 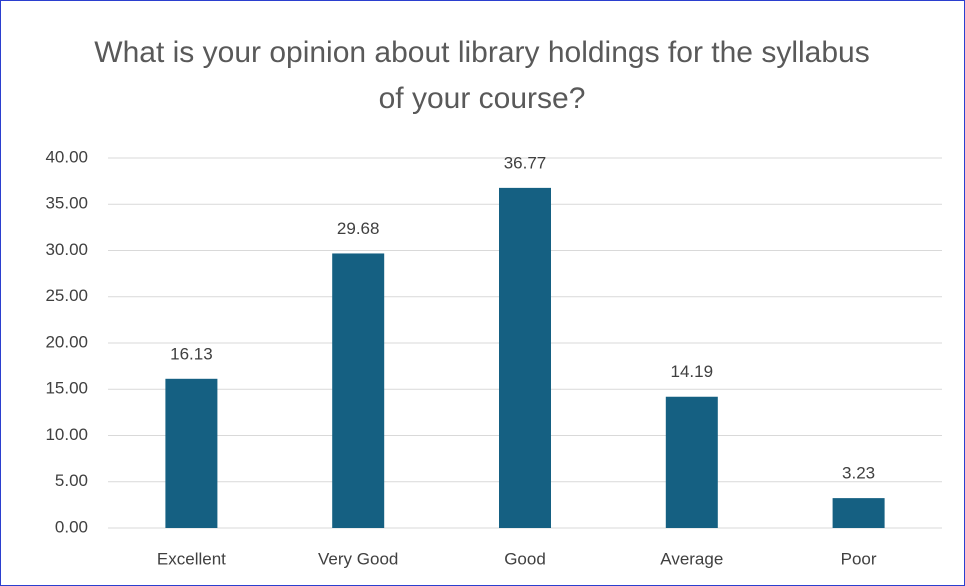 I want to click on y-tick-label: 35.00, so click(x=66, y=203).